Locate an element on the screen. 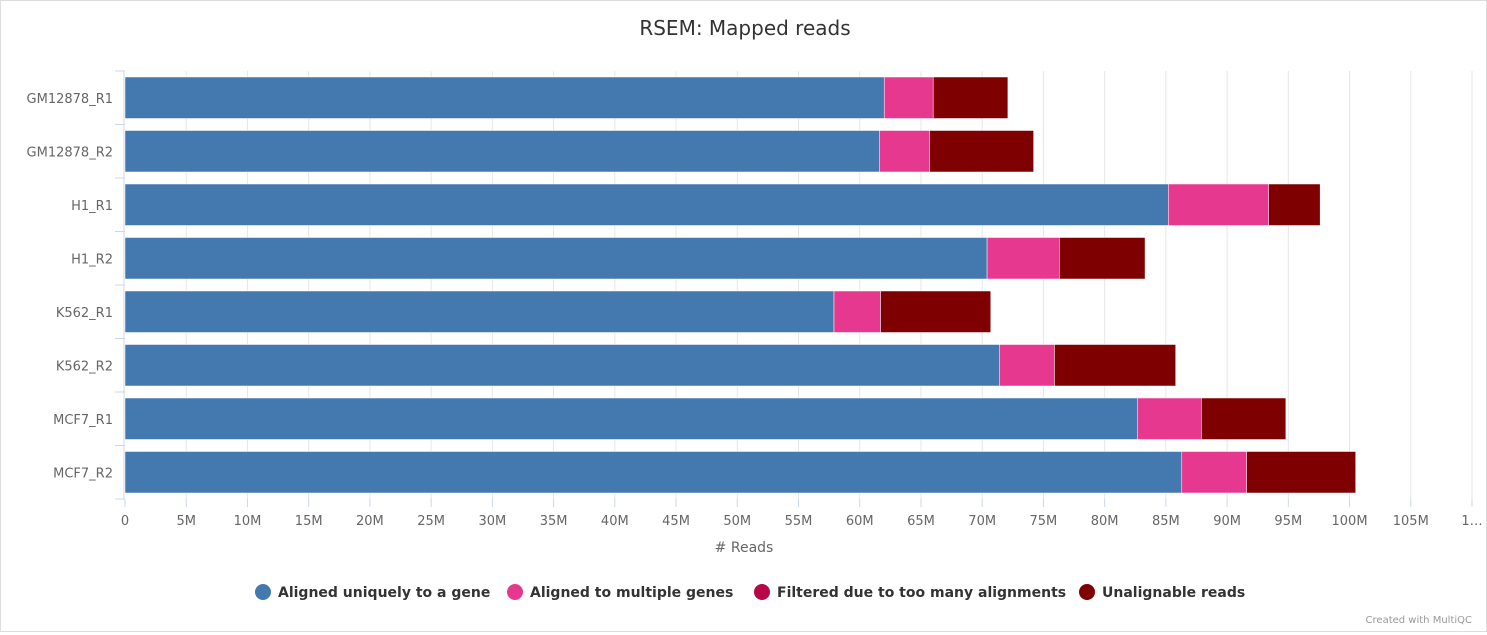  x-tick-label: 55M is located at coordinates (799, 521).